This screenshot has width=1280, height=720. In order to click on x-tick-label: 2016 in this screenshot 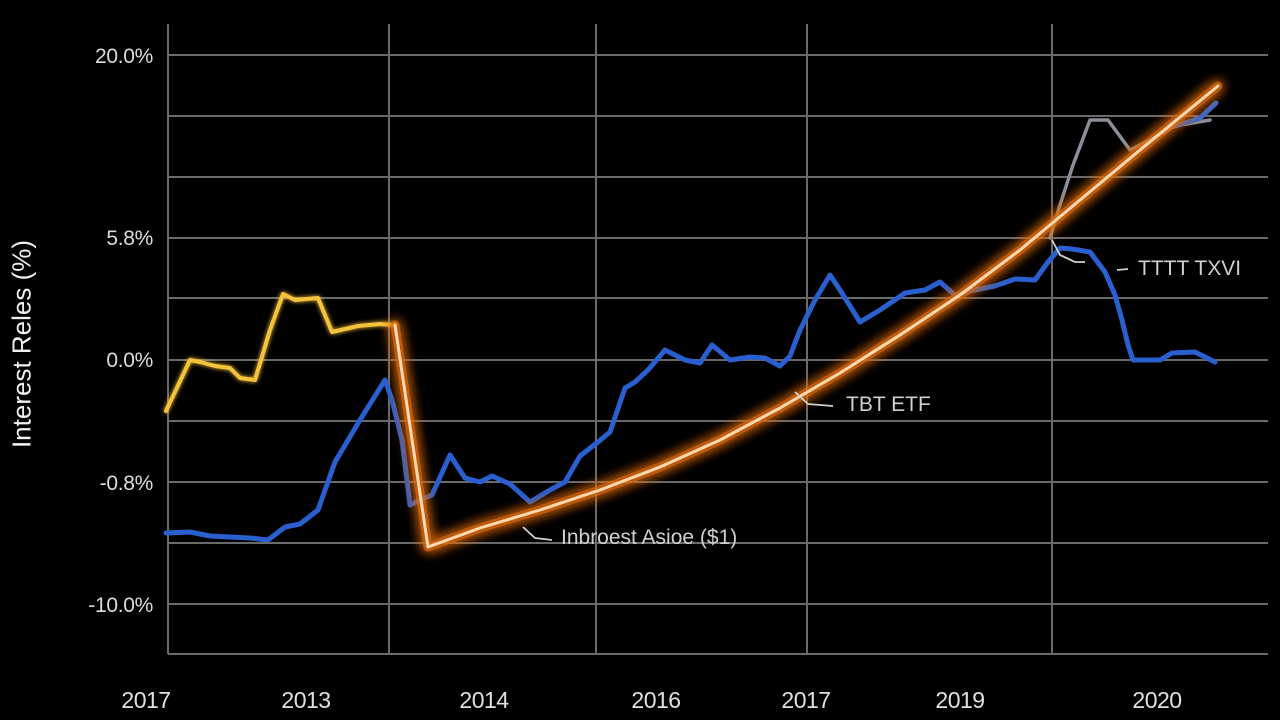, I will do `click(656, 700)`.